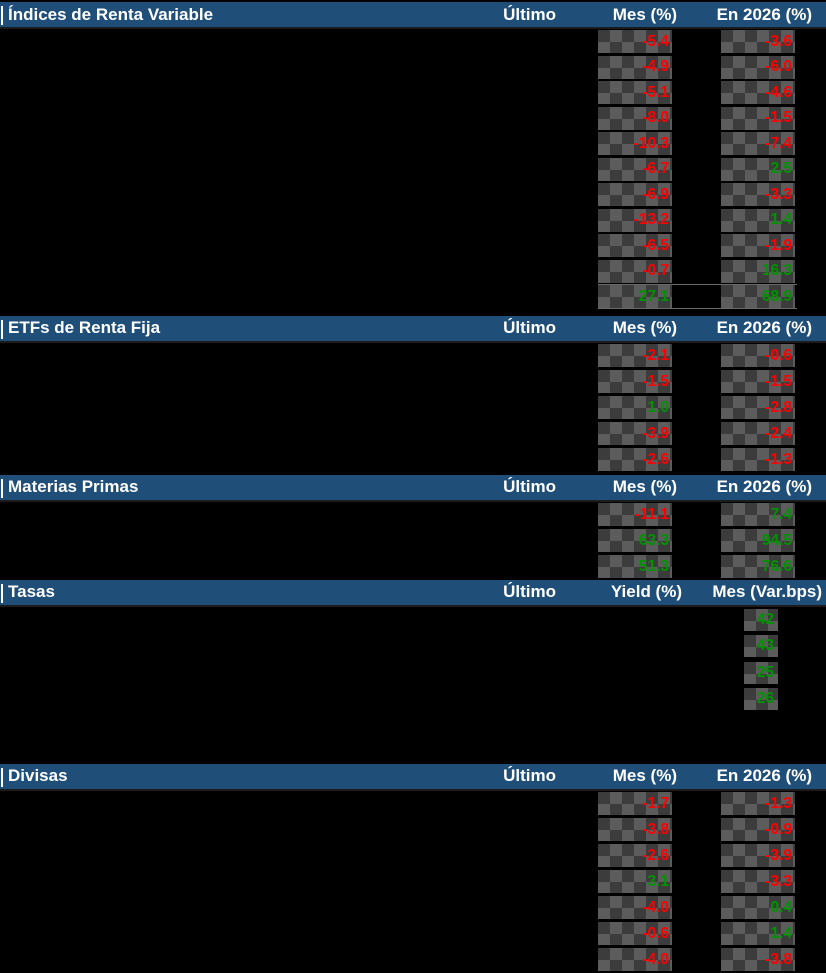 The height and width of the screenshot is (973, 826). What do you see at coordinates (616, 540) in the screenshot?
I see `mes-cell: 63.3` at bounding box center [616, 540].